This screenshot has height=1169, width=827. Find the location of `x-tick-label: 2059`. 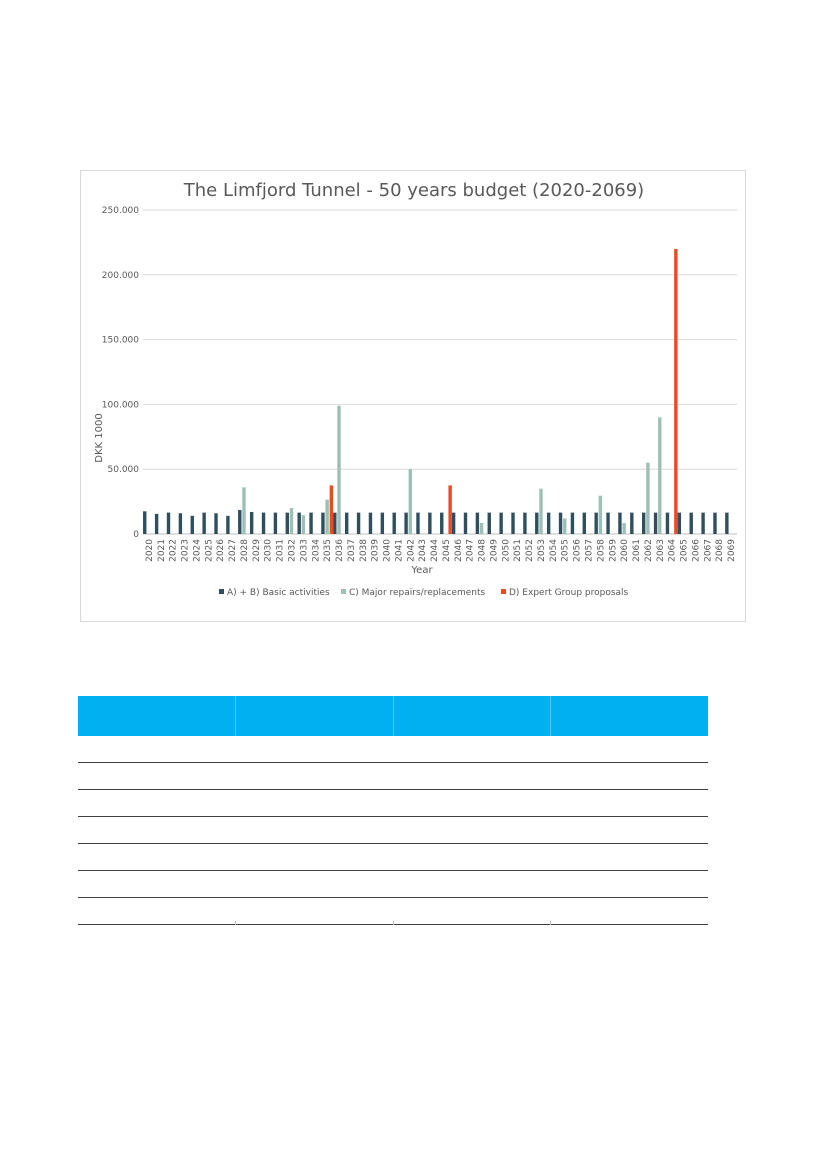

x-tick-label: 2059 is located at coordinates (613, 550).